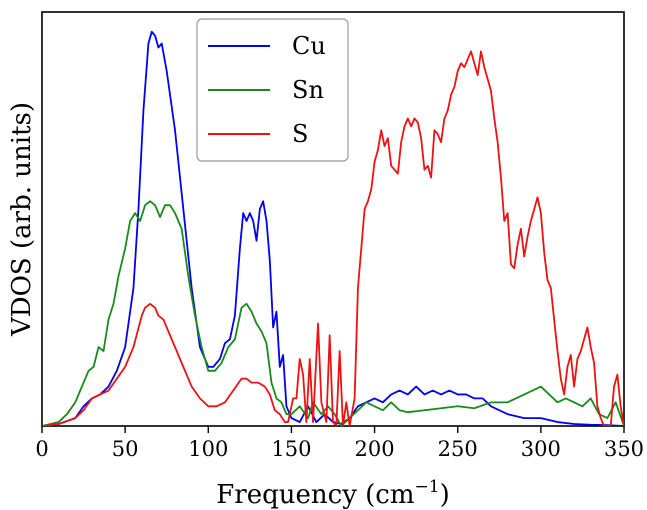 The image size is (647, 510). I want to click on x-tick-label: 350, so click(624, 449).